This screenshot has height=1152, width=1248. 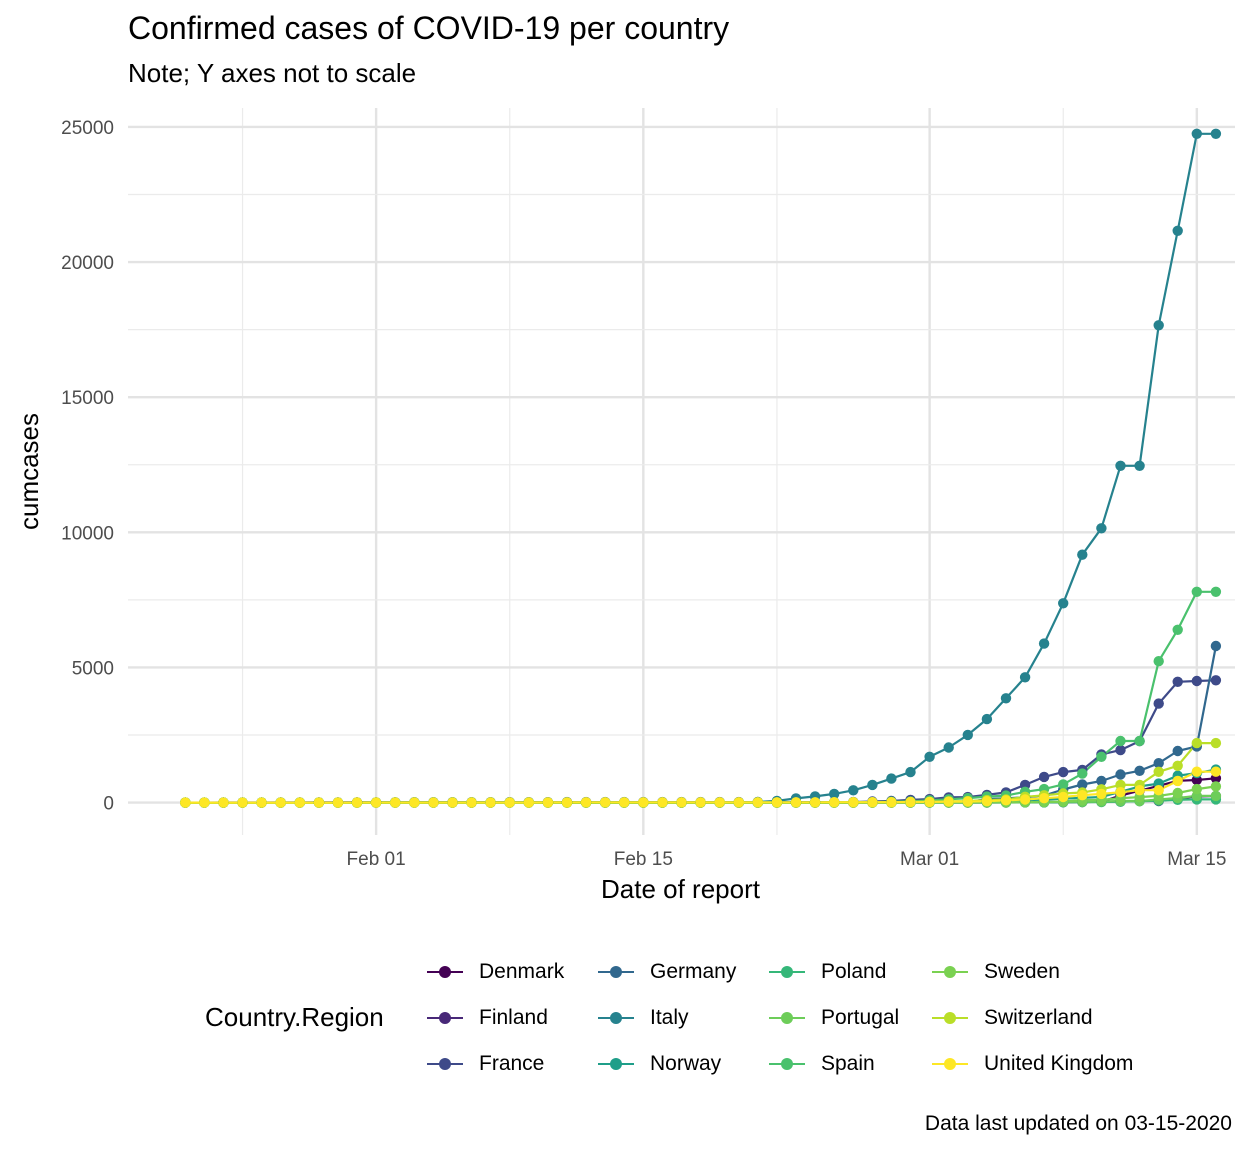 I want to click on y-axis-title: cumcases, so click(x=29, y=471).